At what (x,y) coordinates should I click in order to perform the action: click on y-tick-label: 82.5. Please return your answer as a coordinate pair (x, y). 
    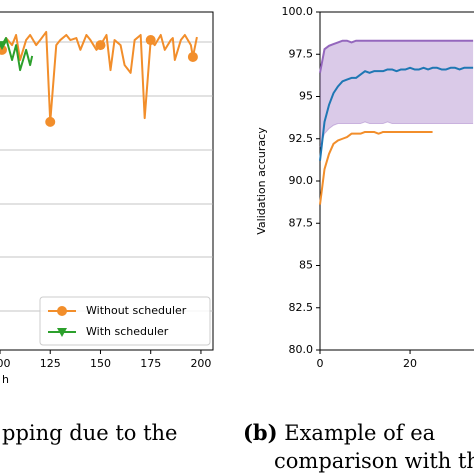
    Looking at the image, I should click on (301, 307).